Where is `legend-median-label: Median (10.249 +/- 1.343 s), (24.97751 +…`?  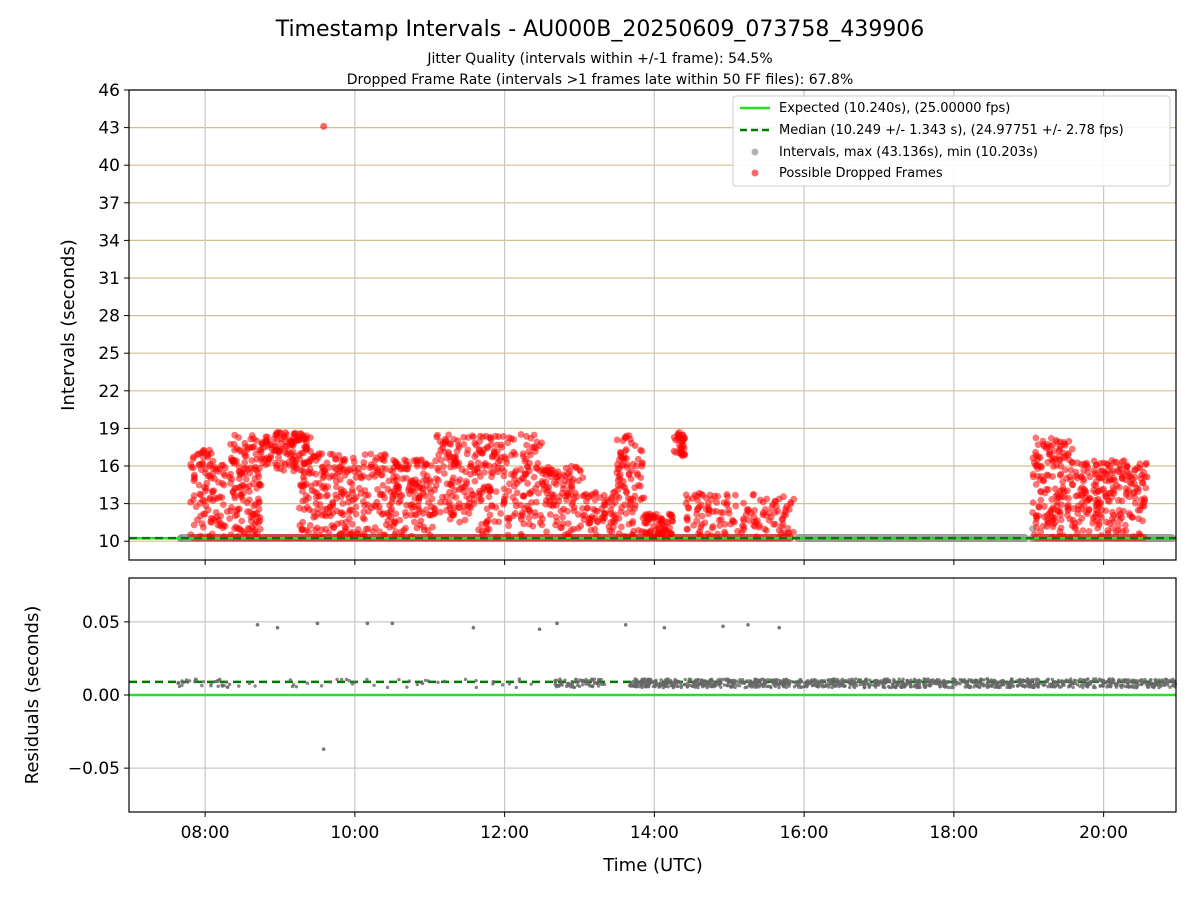
legend-median-label: Median (10.249 +/- 1.343 s), (24.97751 +… is located at coordinates (951, 130).